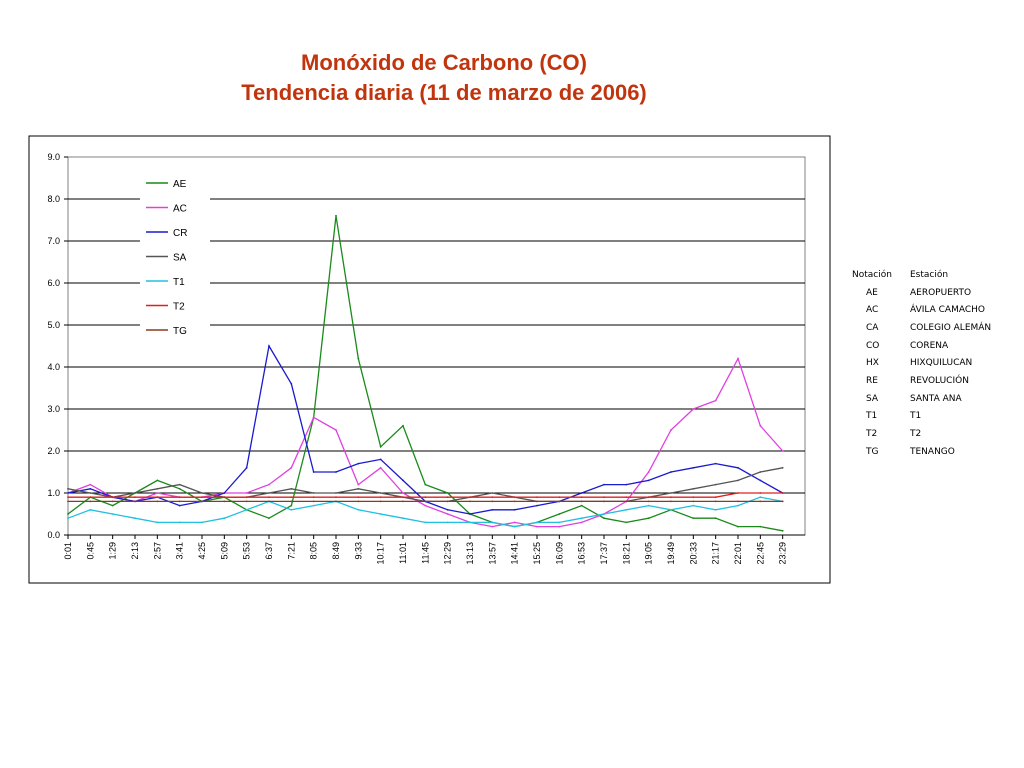 Image resolution: width=1024 pixels, height=768 pixels. What do you see at coordinates (224, 551) in the screenshot?
I see `x-tick-label: 5:09` at bounding box center [224, 551].